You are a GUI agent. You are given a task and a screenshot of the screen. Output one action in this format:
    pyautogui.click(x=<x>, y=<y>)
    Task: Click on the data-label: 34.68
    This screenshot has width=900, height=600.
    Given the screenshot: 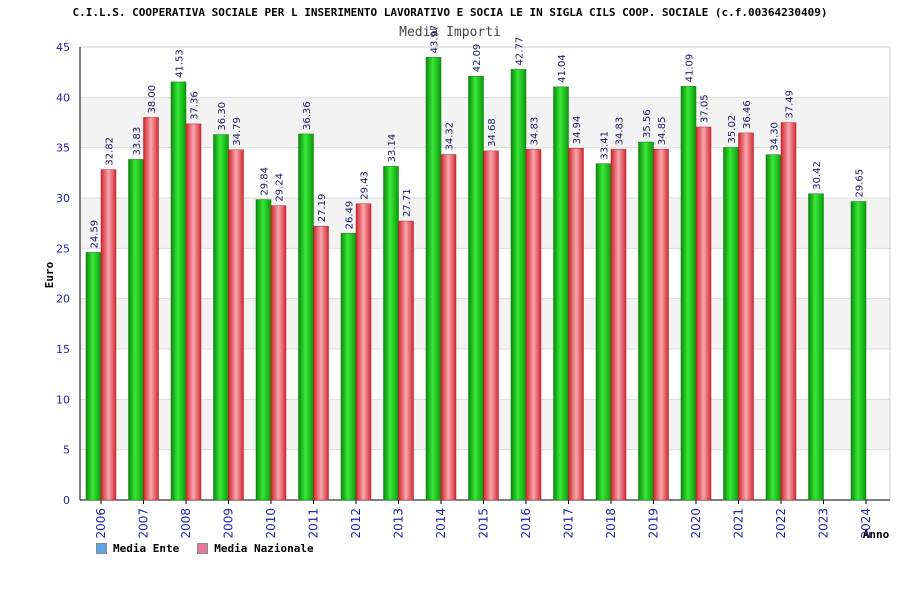 What is the action you would take?
    pyautogui.click(x=492, y=132)
    